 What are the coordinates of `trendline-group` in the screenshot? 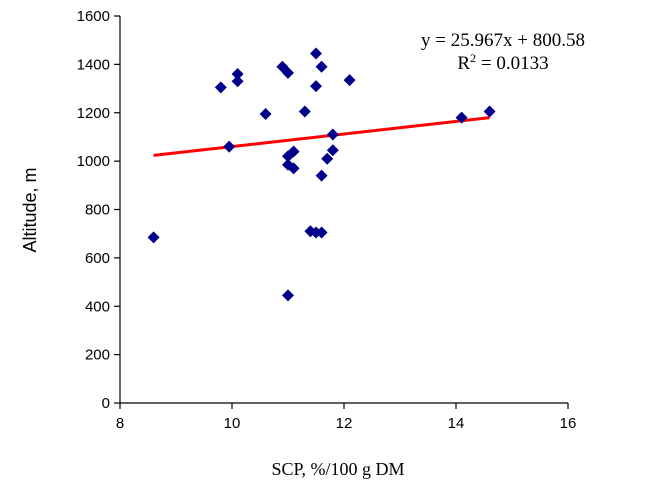 It's located at (321, 136).